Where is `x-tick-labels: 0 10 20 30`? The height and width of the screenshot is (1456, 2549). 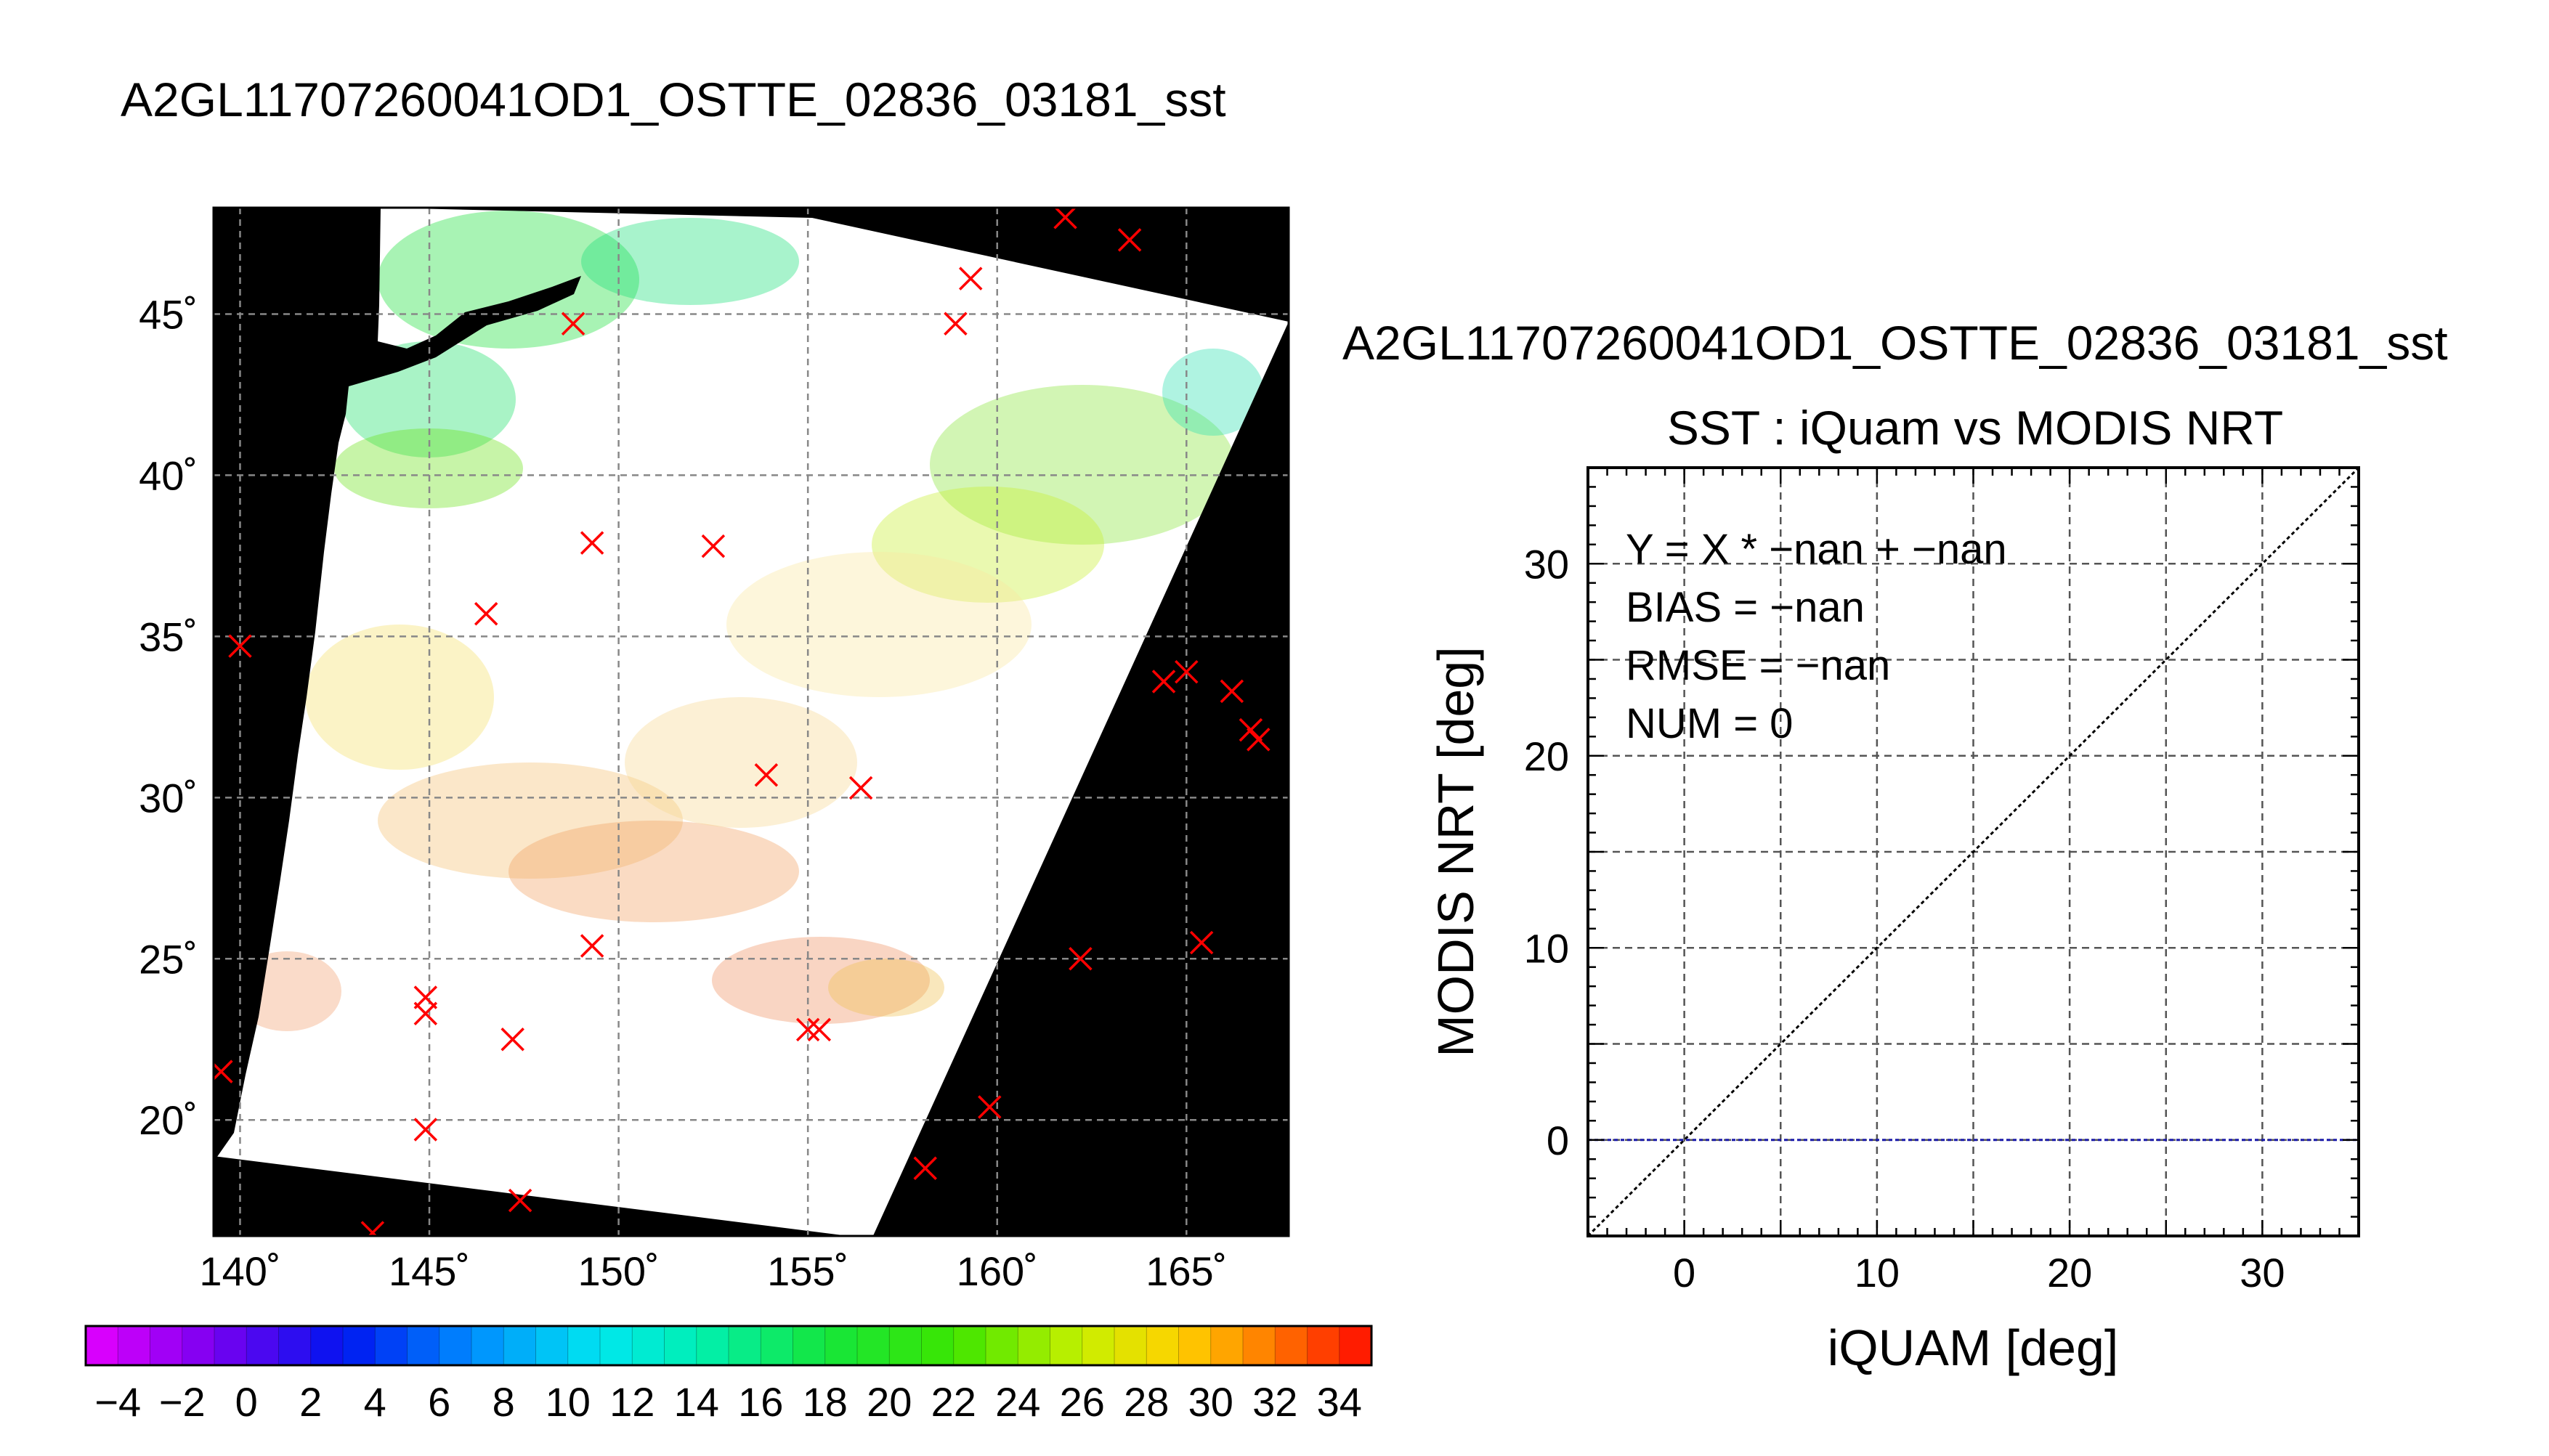 x-tick-labels: 0 10 20 30 is located at coordinates (1979, 1273).